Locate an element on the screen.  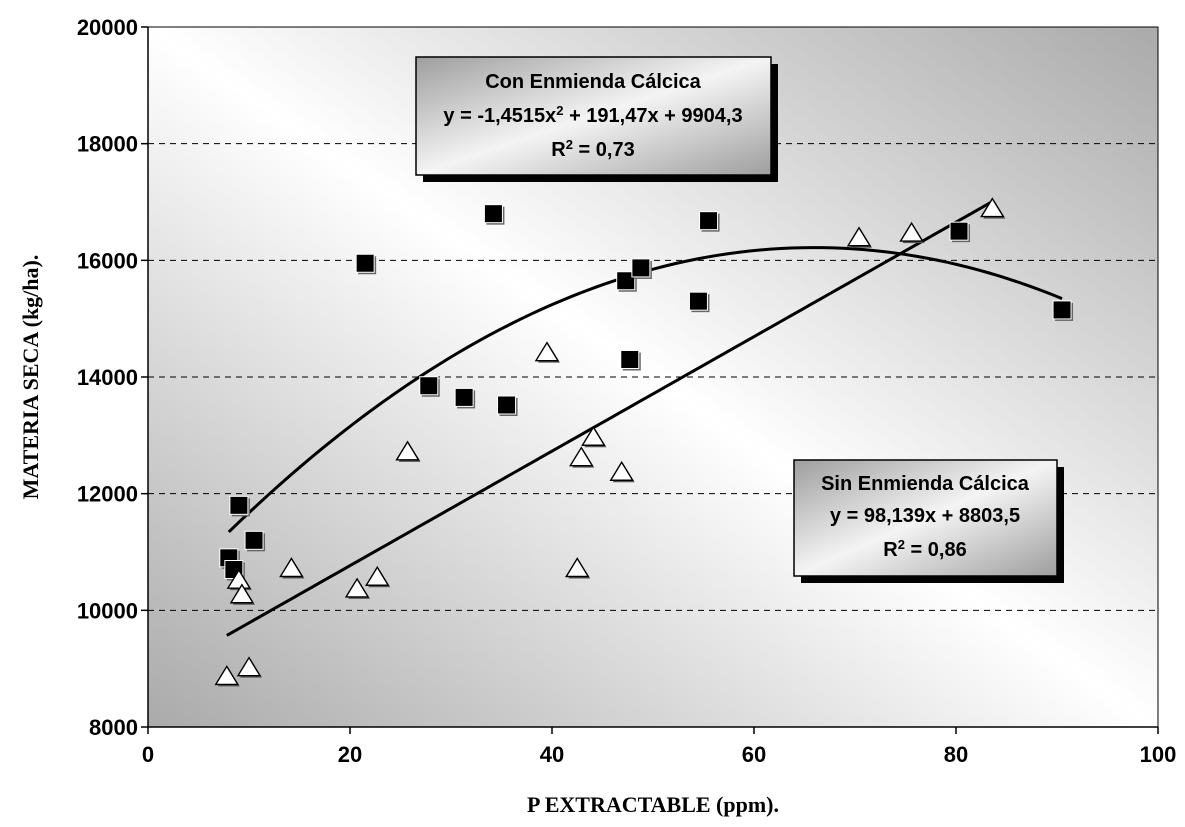
y-tick-label: 12000 is located at coordinates (107, 494).